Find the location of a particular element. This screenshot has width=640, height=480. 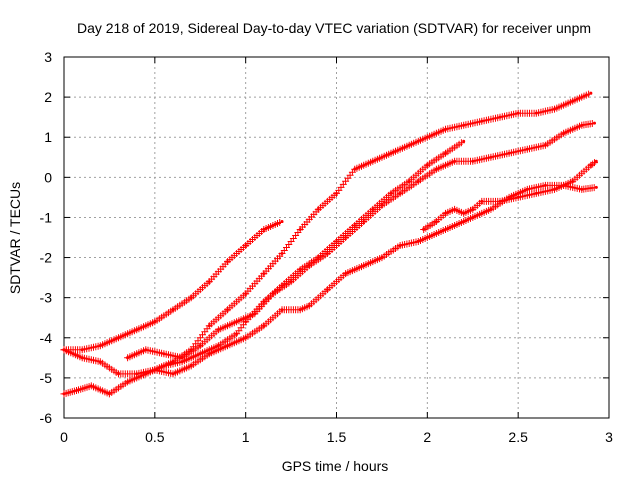

y-tick-label: -2 is located at coordinates (46, 258).